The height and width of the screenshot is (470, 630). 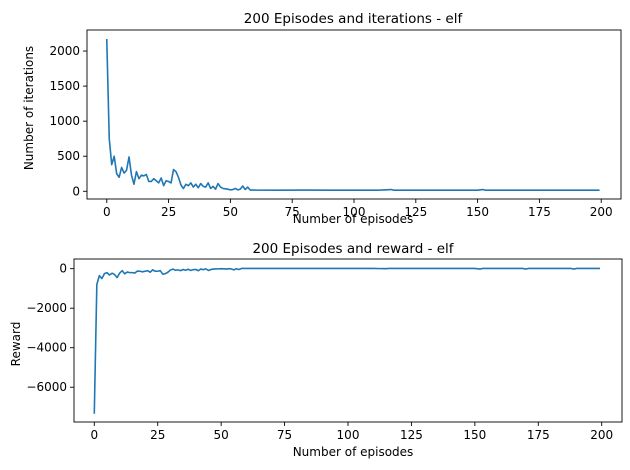 What do you see at coordinates (46, 387) in the screenshot?
I see `y-tick-label: −6000` at bounding box center [46, 387].